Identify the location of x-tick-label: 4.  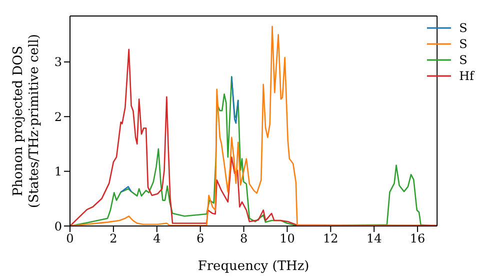
(157, 239).